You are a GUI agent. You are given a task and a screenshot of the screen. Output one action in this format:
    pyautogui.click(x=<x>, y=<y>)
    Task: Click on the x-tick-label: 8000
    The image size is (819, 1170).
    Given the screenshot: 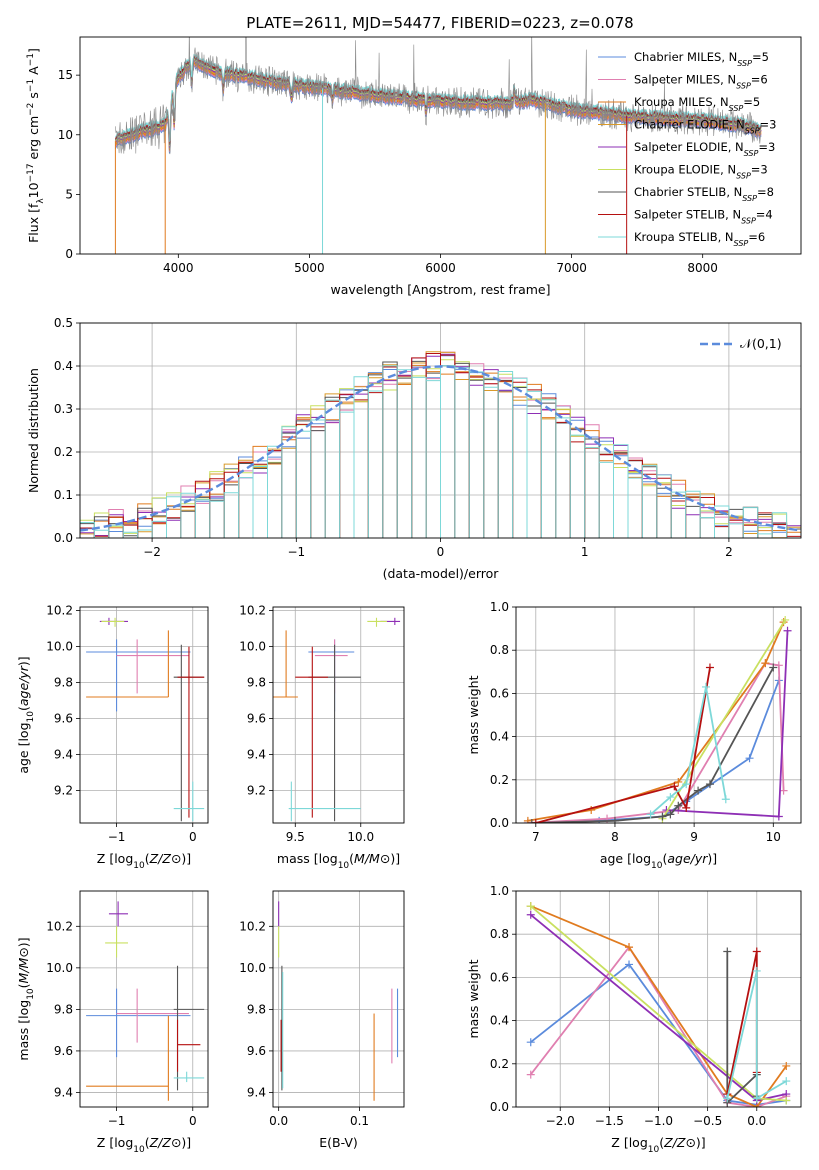 What is the action you would take?
    pyautogui.click(x=702, y=268)
    